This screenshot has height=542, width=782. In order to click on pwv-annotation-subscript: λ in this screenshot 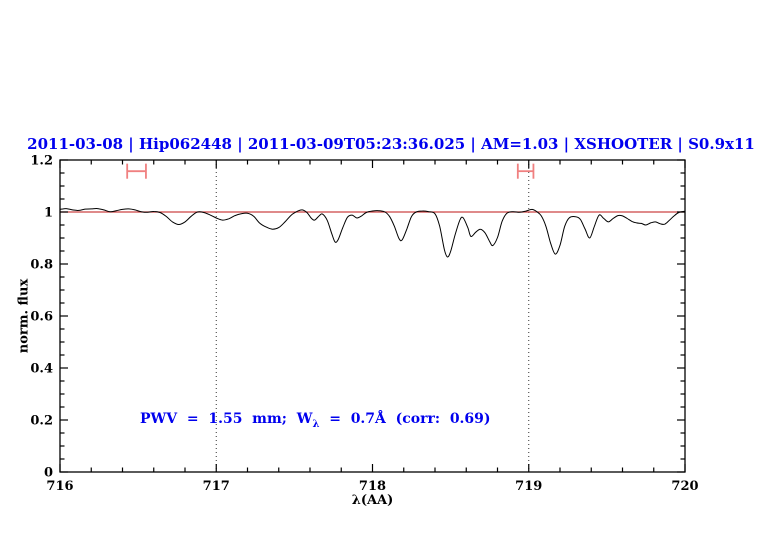, I will do `click(316, 424)`.